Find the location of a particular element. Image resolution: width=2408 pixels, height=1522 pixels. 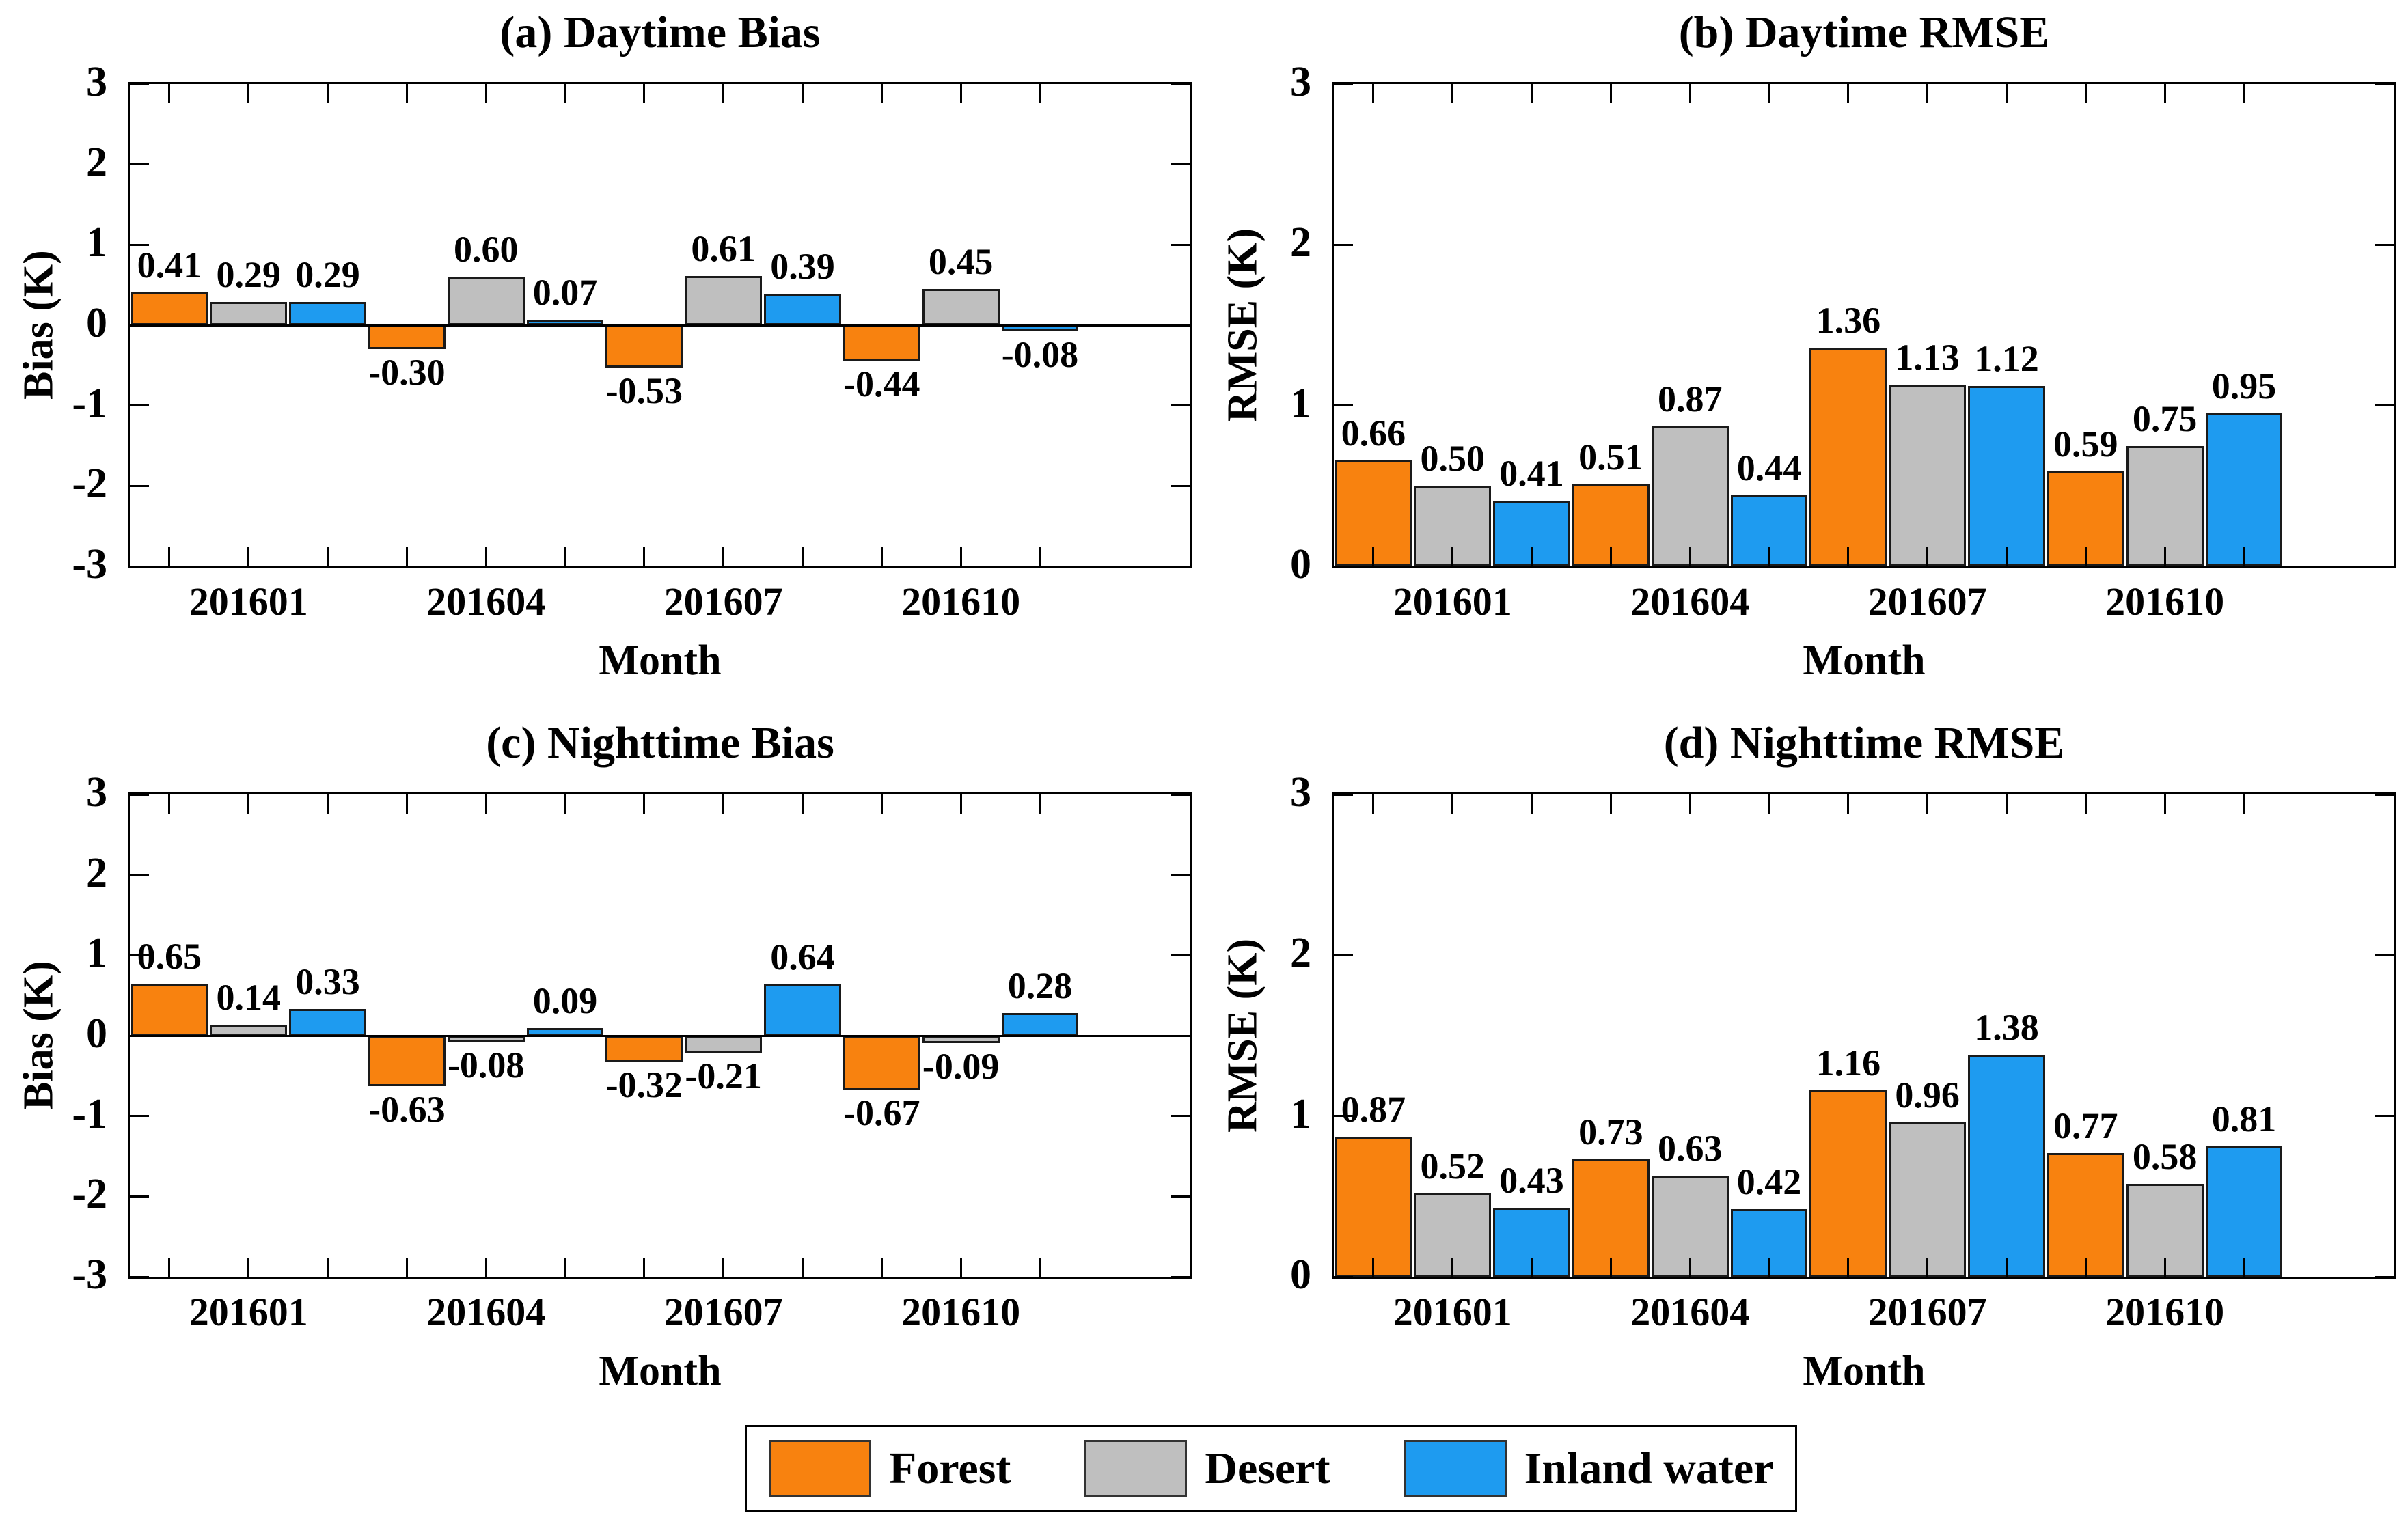

bar-value-label: 0.59 is located at coordinates (2086, 444).